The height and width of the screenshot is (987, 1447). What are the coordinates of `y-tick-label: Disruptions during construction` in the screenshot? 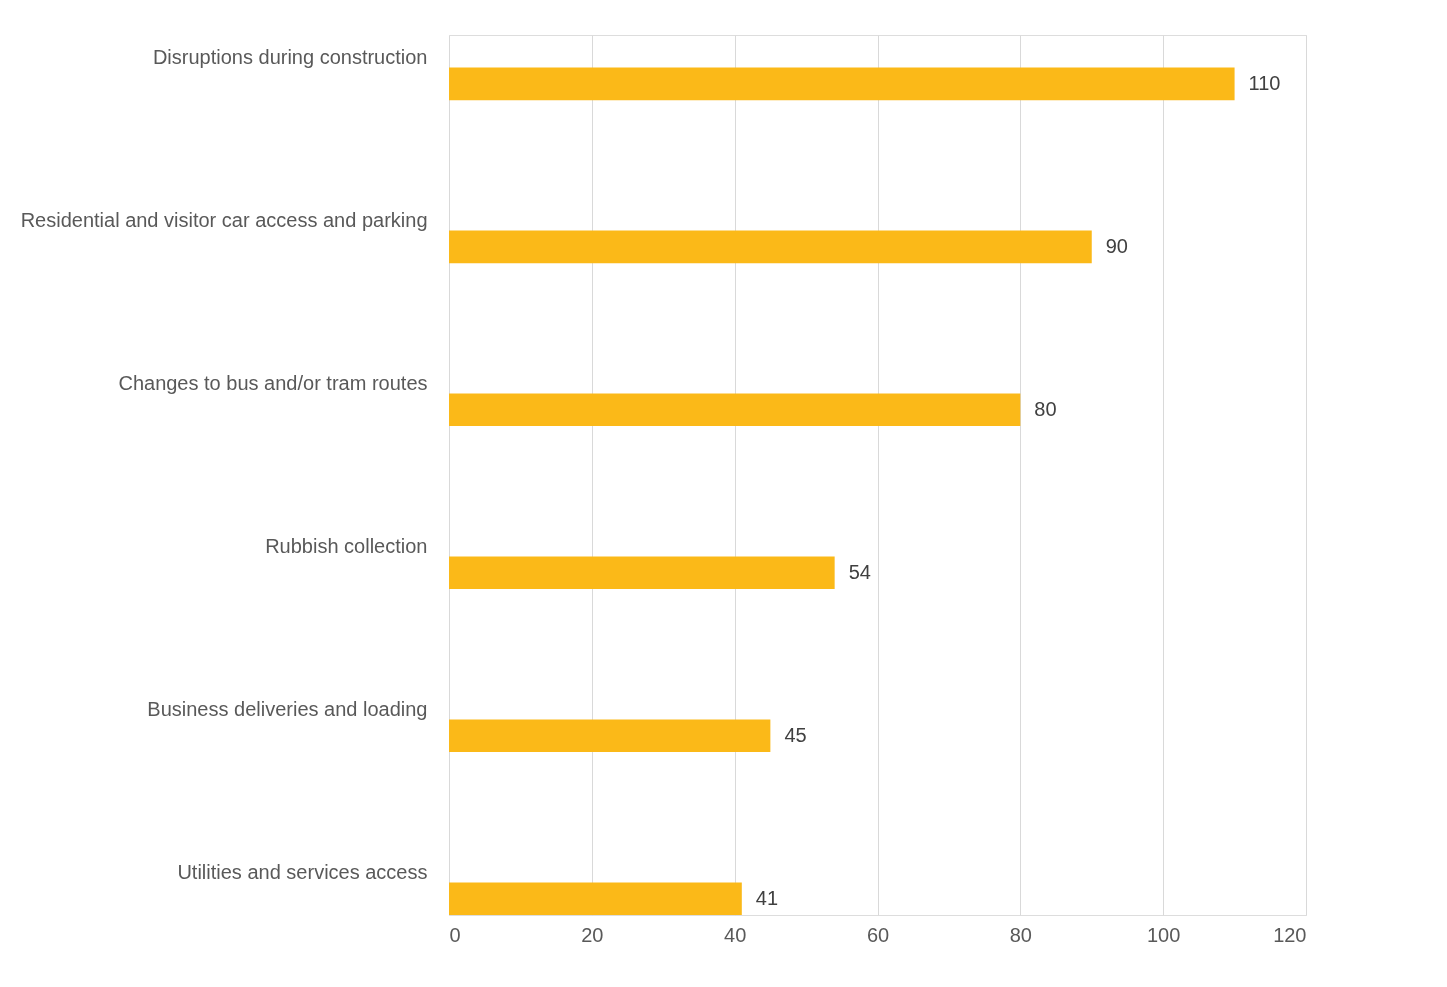 It's located at (290, 56).